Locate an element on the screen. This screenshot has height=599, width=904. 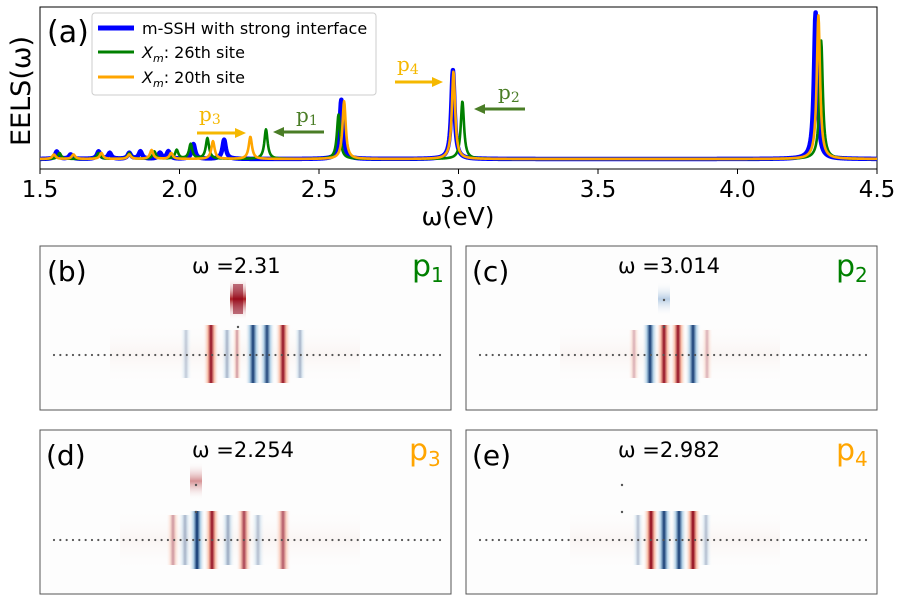
legend-entry-2: Xm: 20th site is located at coordinates (193, 79).